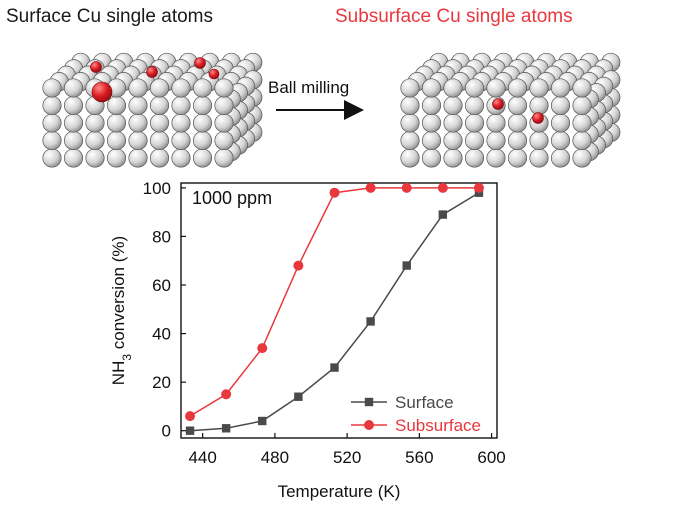 Image resolution: width=696 pixels, height=522 pixels. What do you see at coordinates (438, 425) in the screenshot?
I see `legend-label-subsurface: Subsurface` at bounding box center [438, 425].